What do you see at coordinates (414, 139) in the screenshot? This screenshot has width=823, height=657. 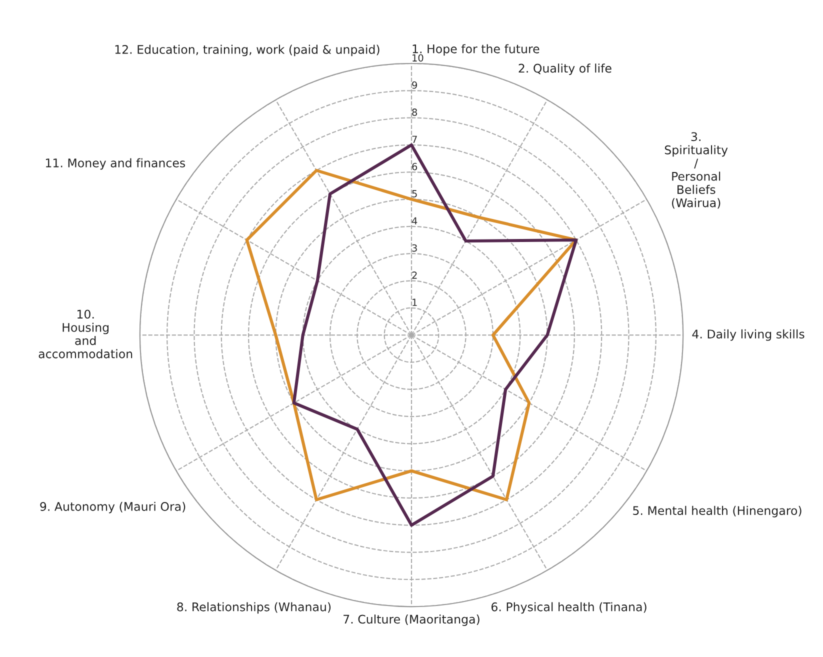 I see `y-tick-label: 7` at bounding box center [414, 139].